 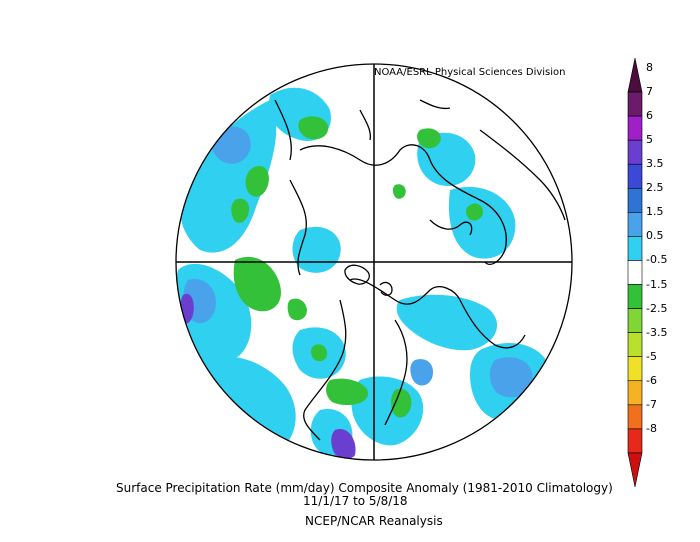 I want to click on colorbar-tick-label: 8, so click(x=649, y=67).